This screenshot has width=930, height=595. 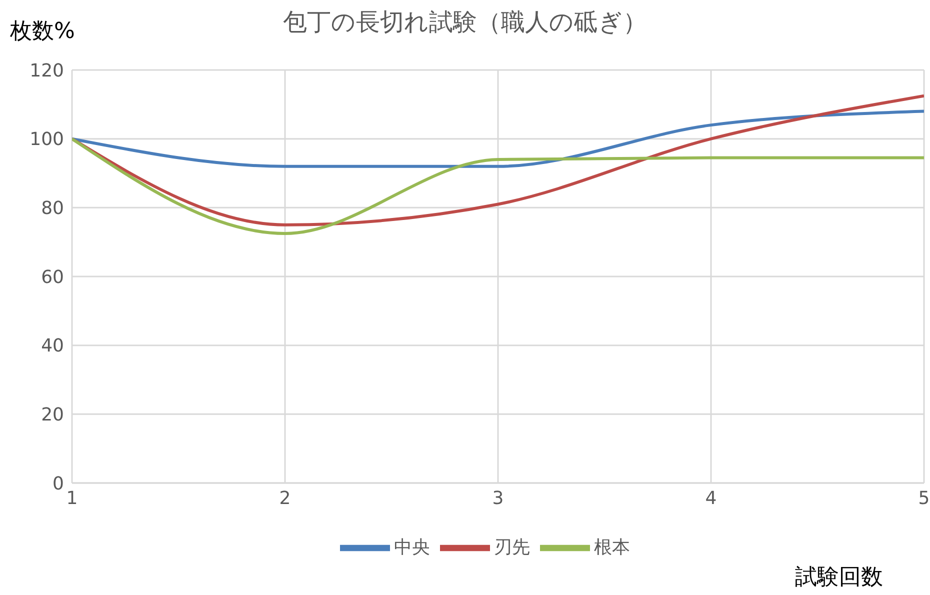 What do you see at coordinates (412, 547) in the screenshot?
I see `legend-label: 中央` at bounding box center [412, 547].